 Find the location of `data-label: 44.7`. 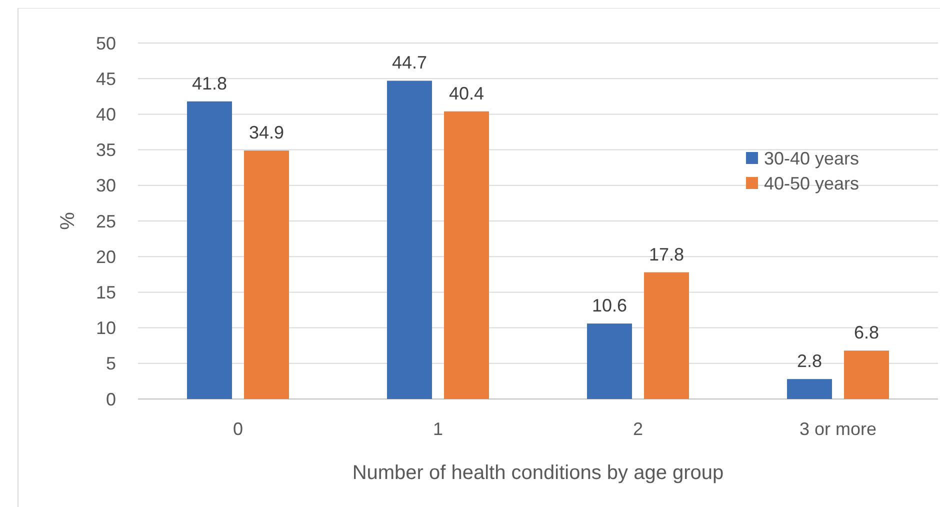

data-label: 44.7 is located at coordinates (410, 62).